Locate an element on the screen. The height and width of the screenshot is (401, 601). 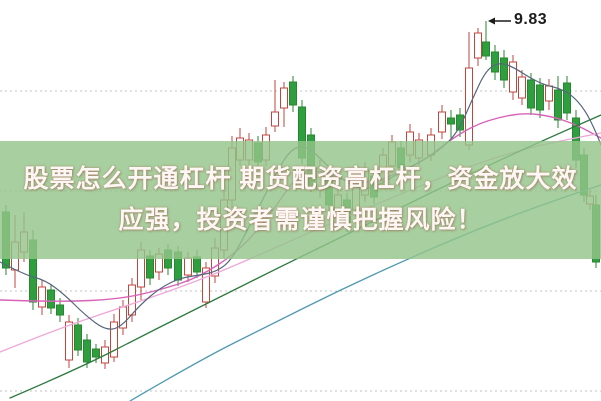
price-annotation-label: 9.83 is located at coordinates (531, 19).